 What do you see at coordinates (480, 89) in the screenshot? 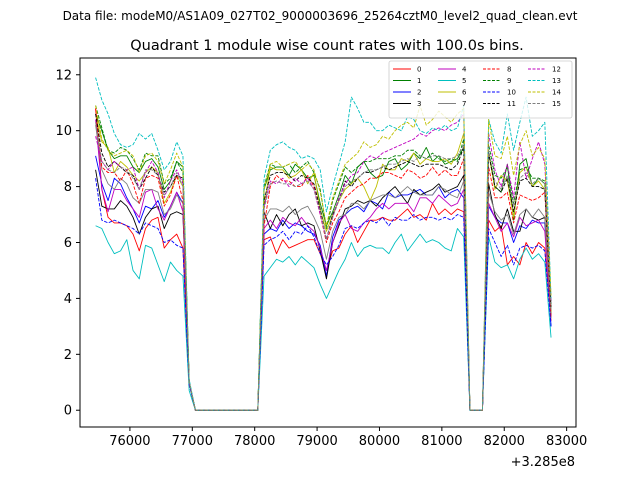
I see `legend-box` at bounding box center [480, 89].